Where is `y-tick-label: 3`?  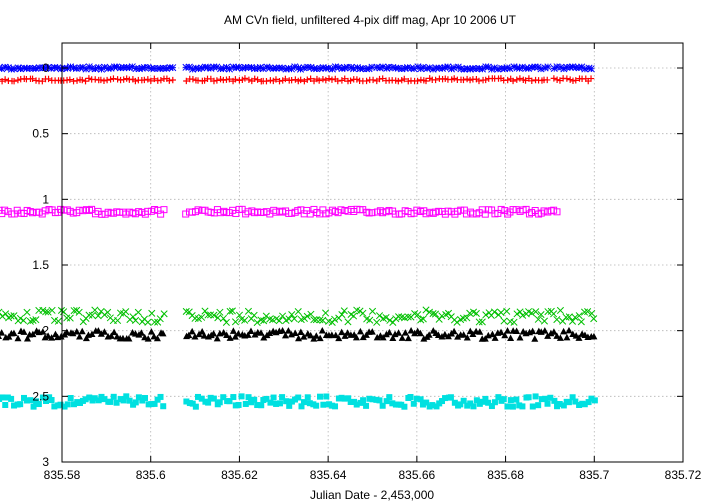
y-tick-label: 3 is located at coordinates (45, 462).